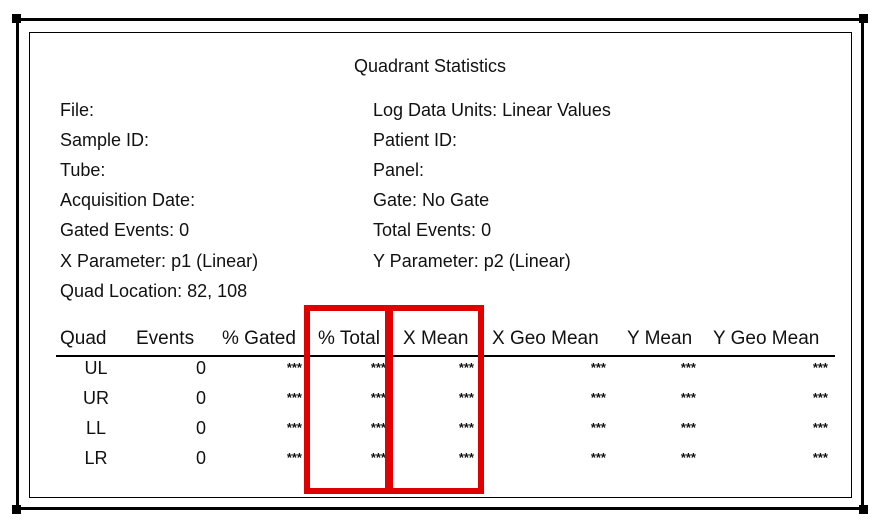 The height and width of the screenshot is (532, 886). What do you see at coordinates (128, 200) in the screenshot?
I see `info-acquisition-date: Acquisition Date:` at bounding box center [128, 200].